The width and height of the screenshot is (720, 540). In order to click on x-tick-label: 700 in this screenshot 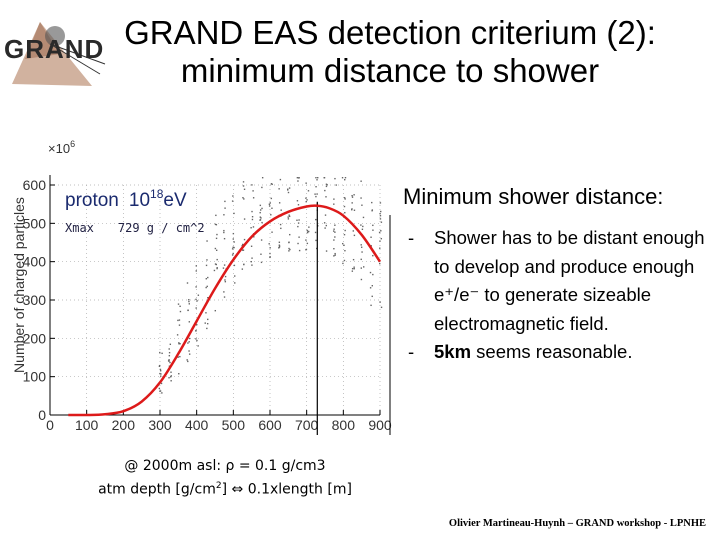, I will do `click(307, 425)`.